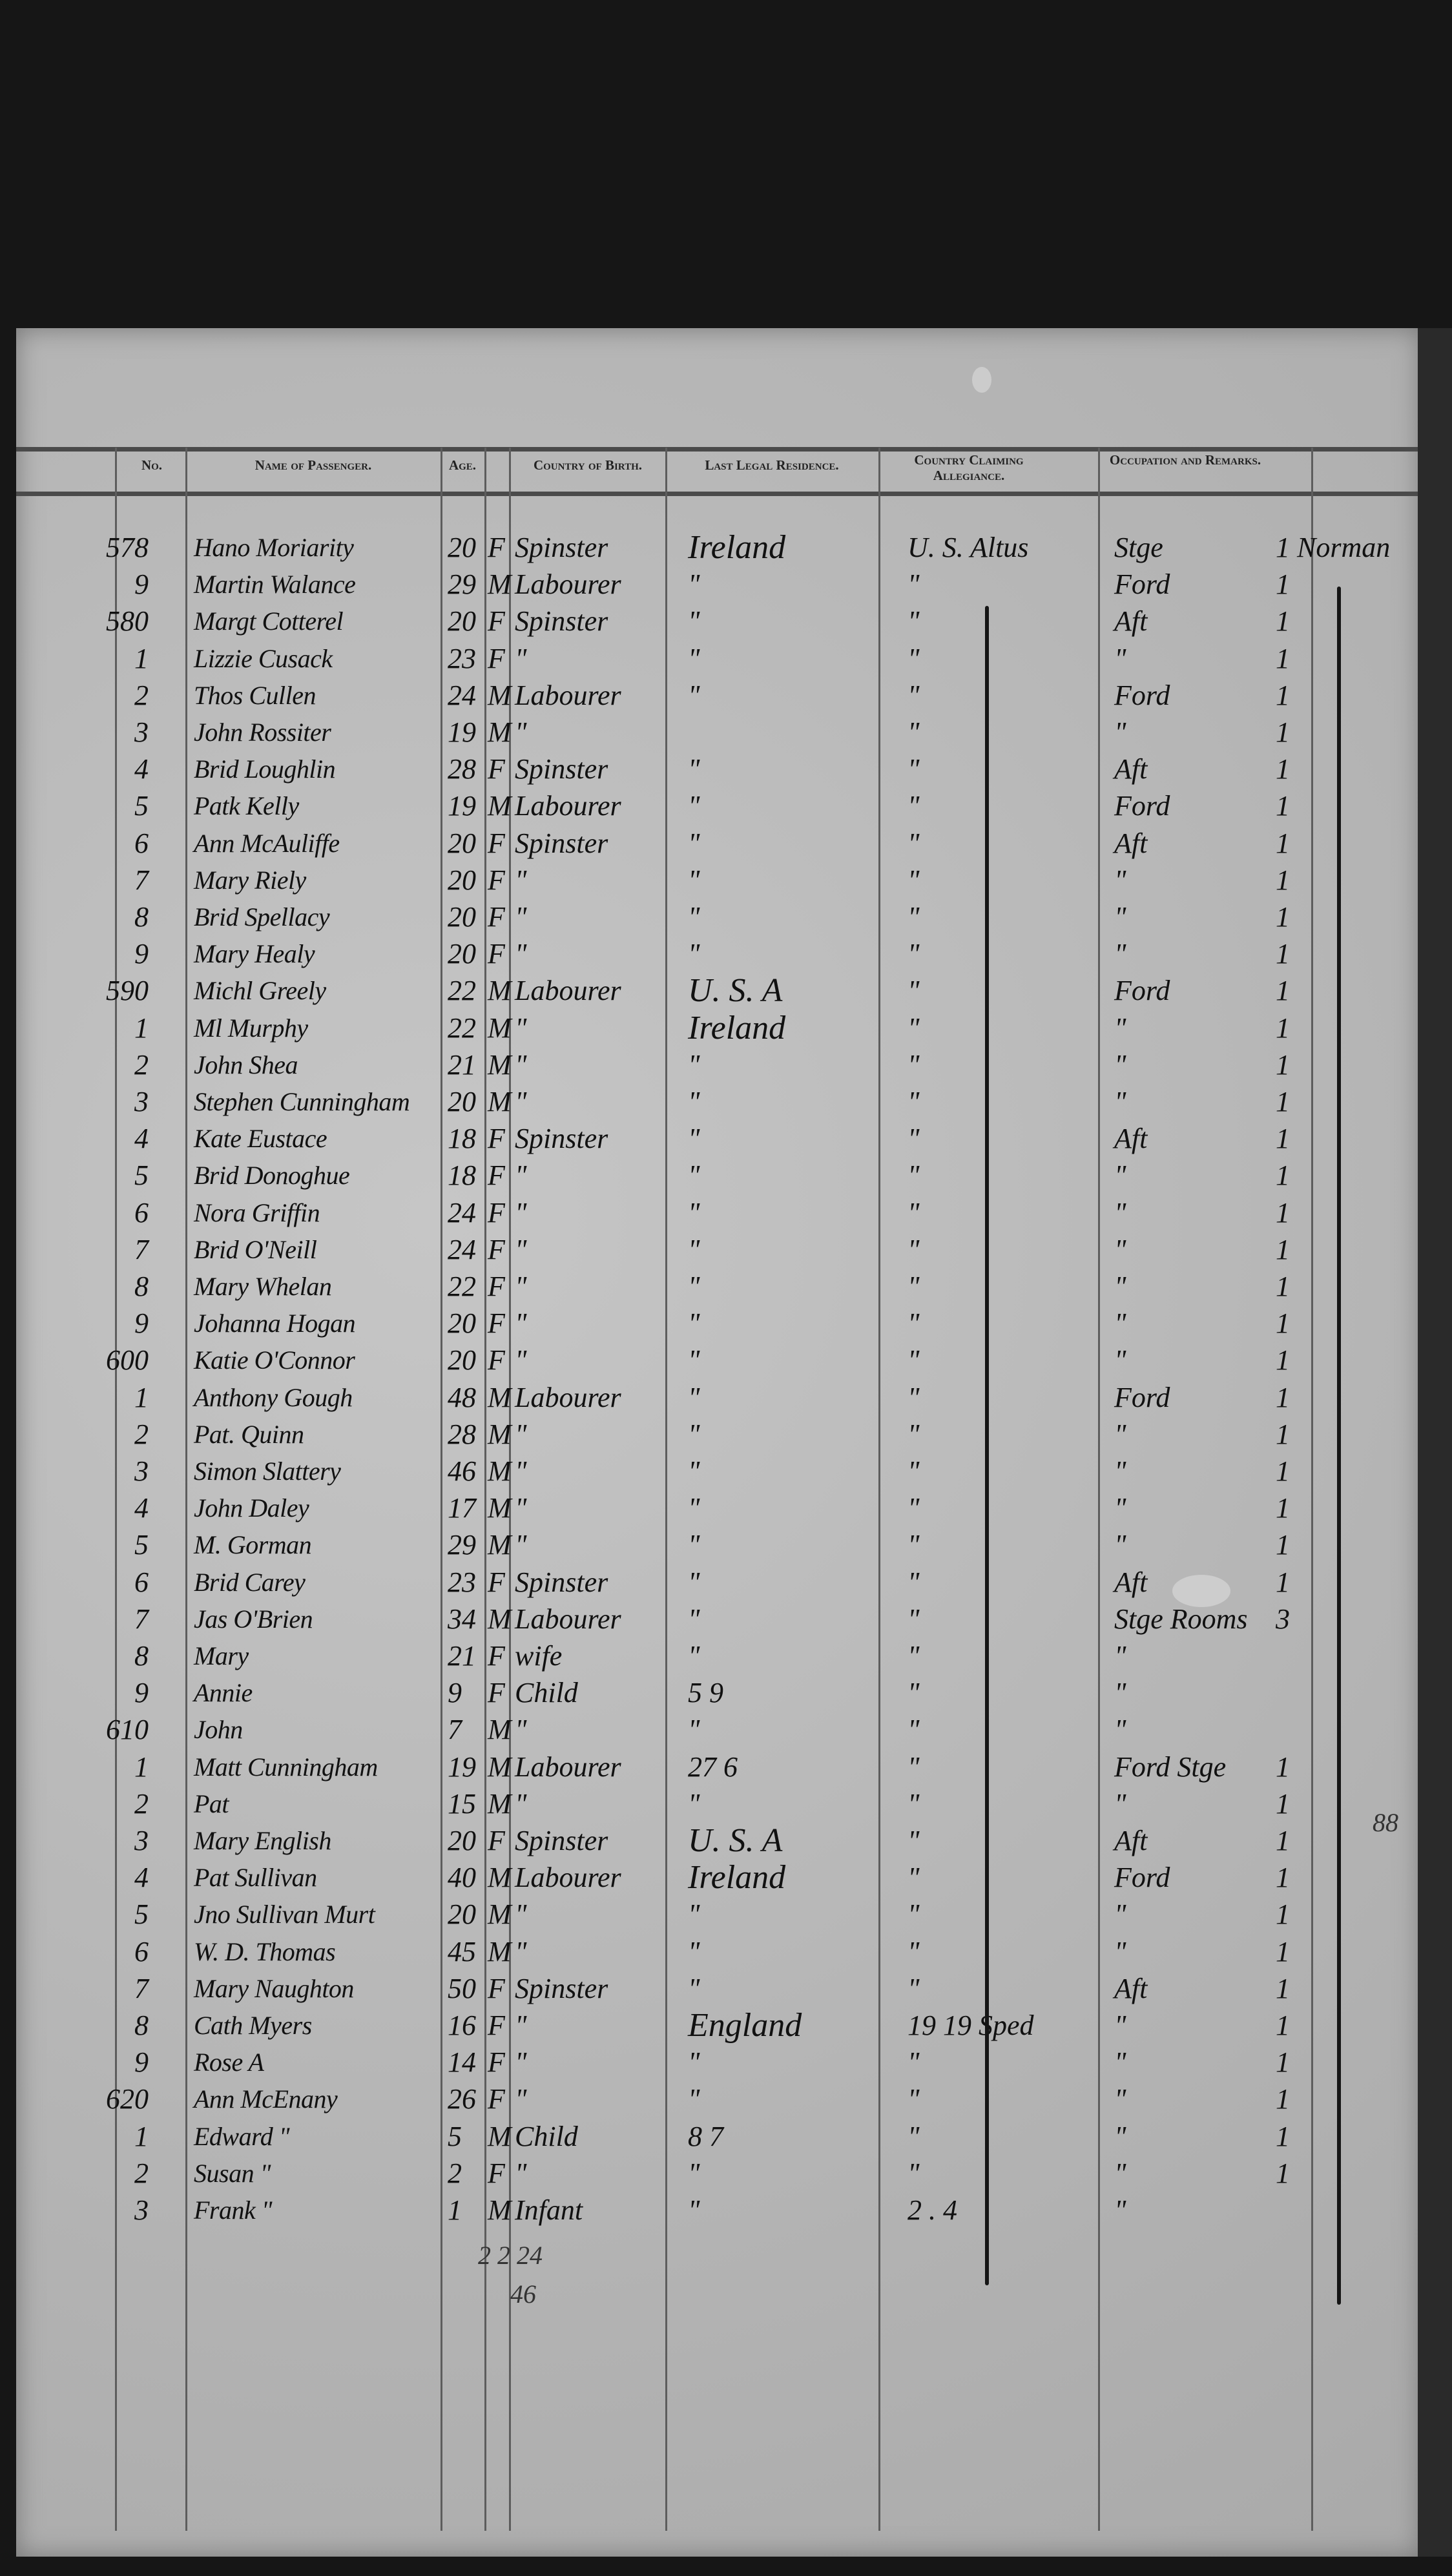 Image resolution: width=1452 pixels, height=2576 pixels. I want to click on row-name: Jno Sullivan Murt, so click(284, 1914).